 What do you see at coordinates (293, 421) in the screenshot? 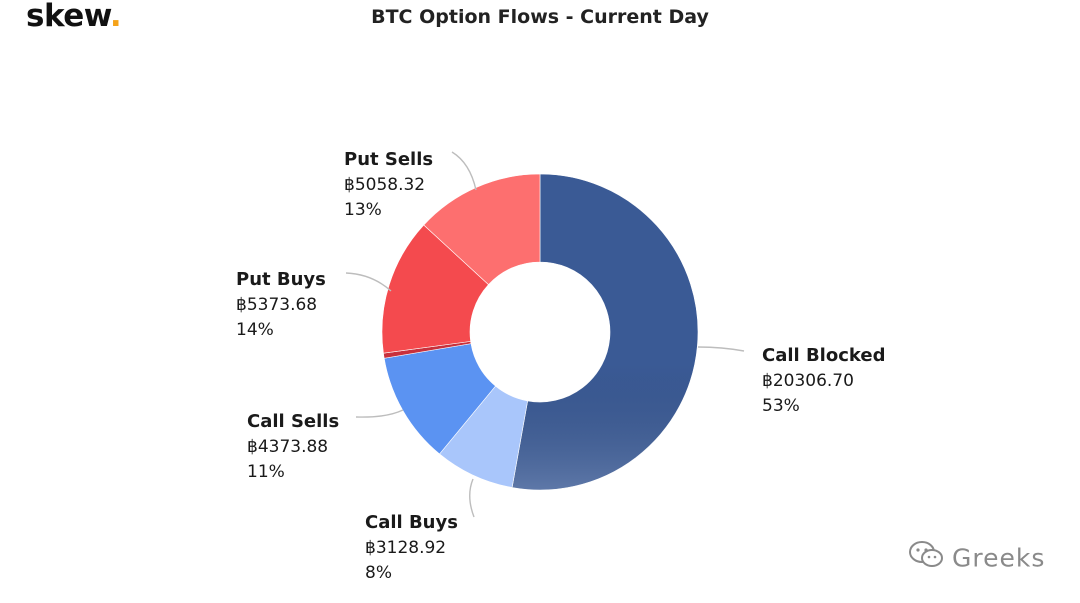
I see `label-name-call-sells: Call Sells` at bounding box center [293, 421].